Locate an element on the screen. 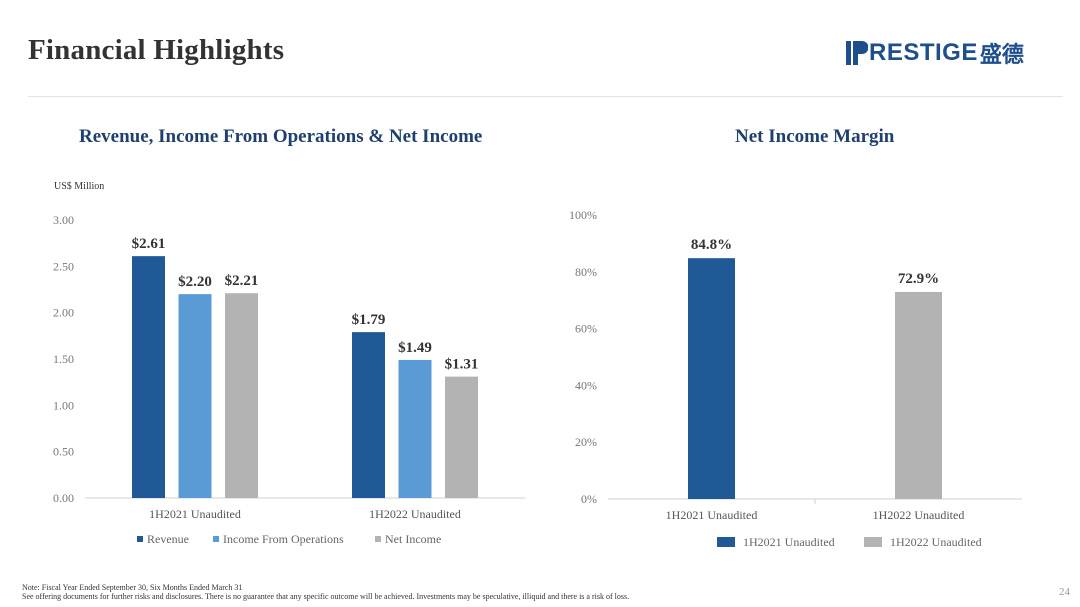  data-label: 84.8% is located at coordinates (711, 245).